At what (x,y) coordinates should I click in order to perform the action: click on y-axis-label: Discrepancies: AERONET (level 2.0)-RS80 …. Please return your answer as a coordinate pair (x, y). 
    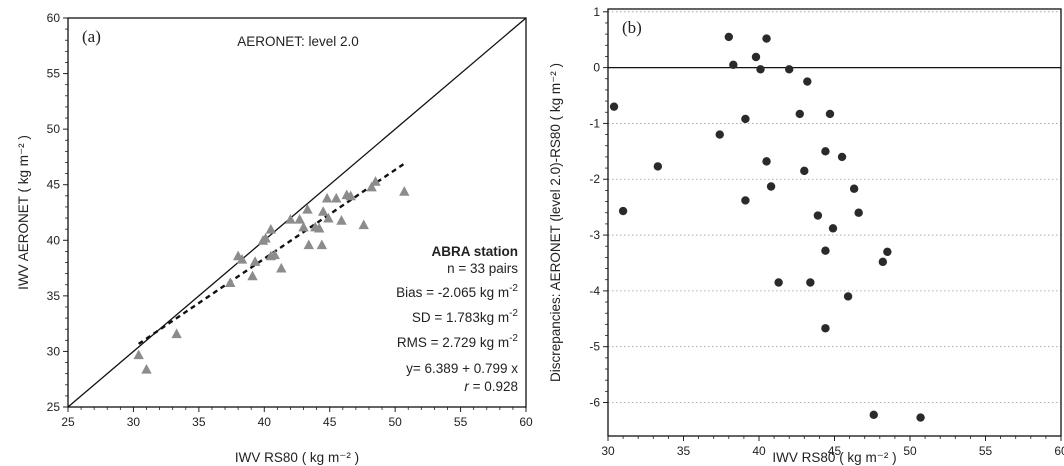
    Looking at the image, I should click on (555, 222).